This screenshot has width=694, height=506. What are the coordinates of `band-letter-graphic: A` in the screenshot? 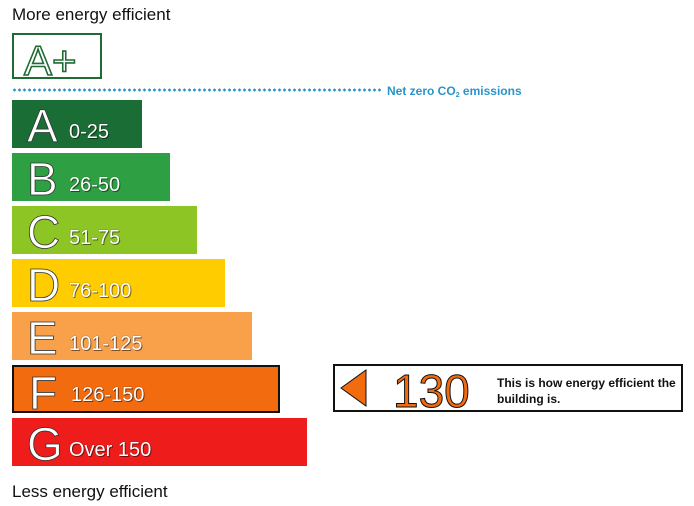 It's located at (43, 126).